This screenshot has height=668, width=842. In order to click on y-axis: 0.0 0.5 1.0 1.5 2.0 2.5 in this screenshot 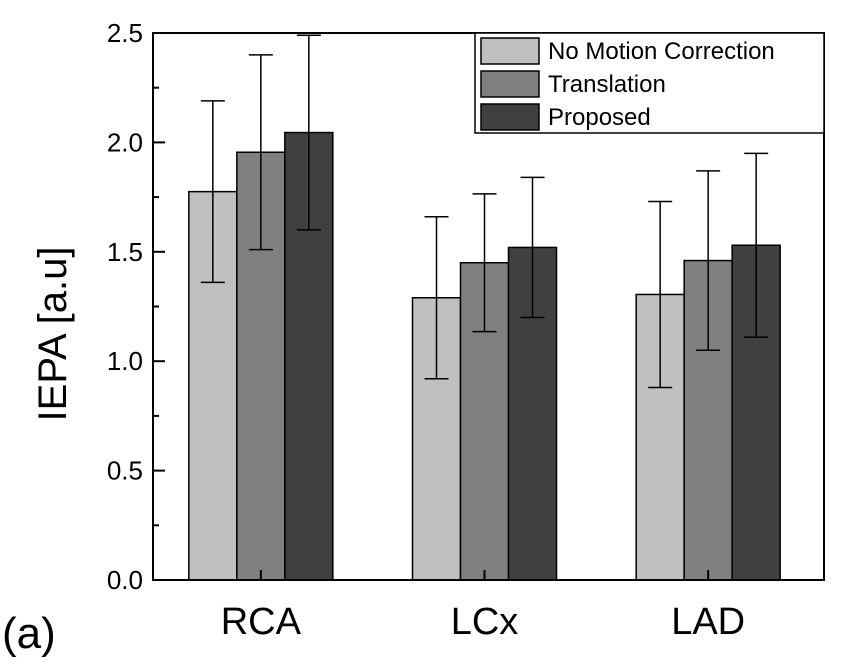, I will do `click(136, 306)`.